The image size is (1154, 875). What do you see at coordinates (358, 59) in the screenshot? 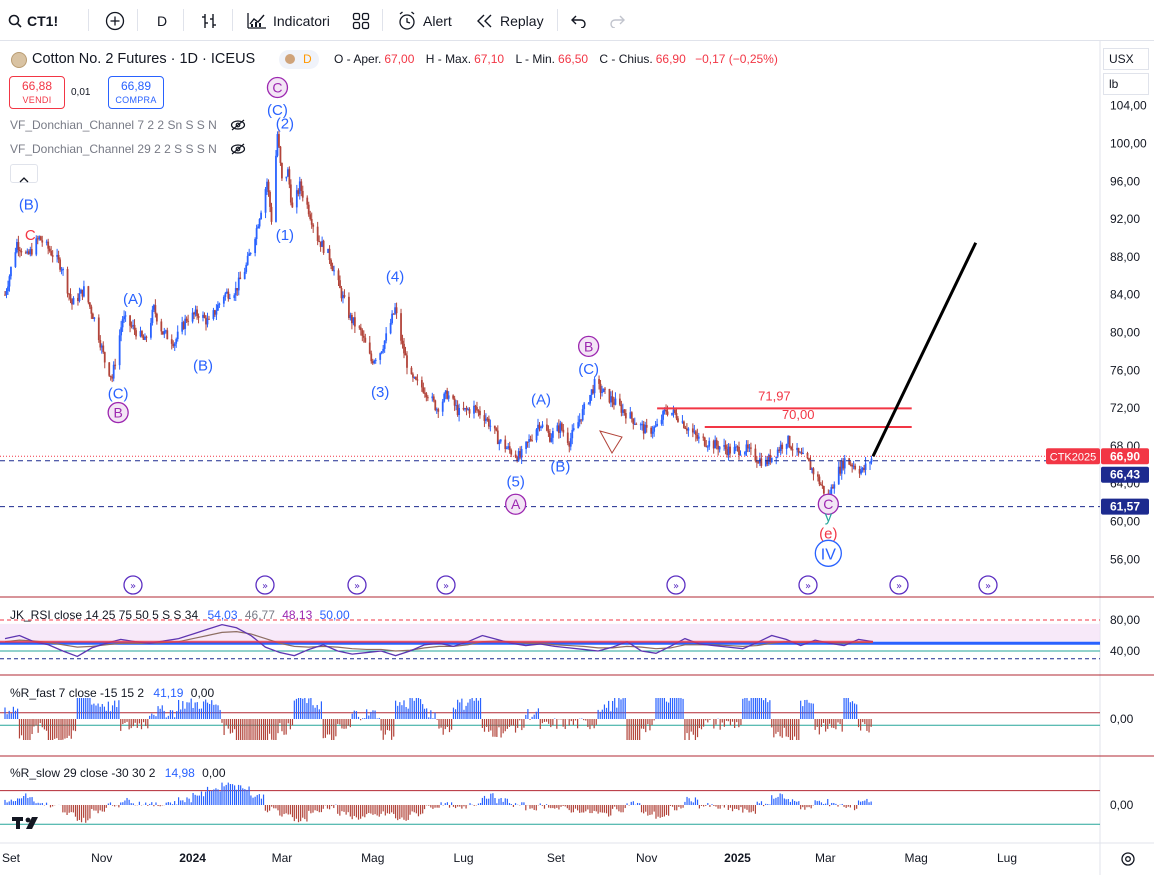
I see `open-label: O - Aper.` at bounding box center [358, 59].